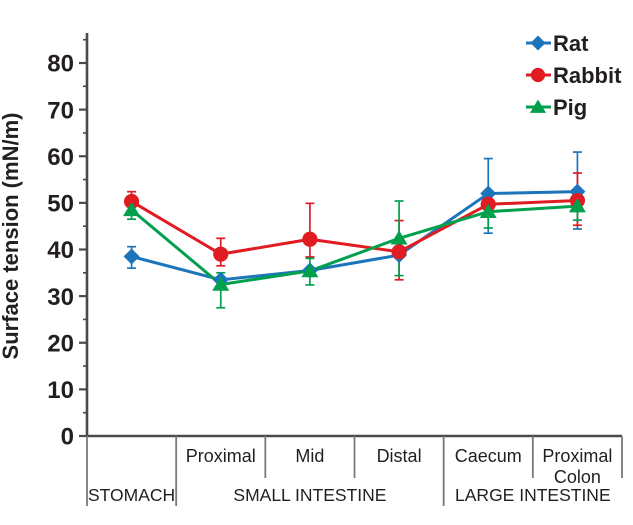 This screenshot has width=633, height=525. Describe the element at coordinates (131, 495) in the screenshot. I see `x-group-label: STOMACH` at that location.